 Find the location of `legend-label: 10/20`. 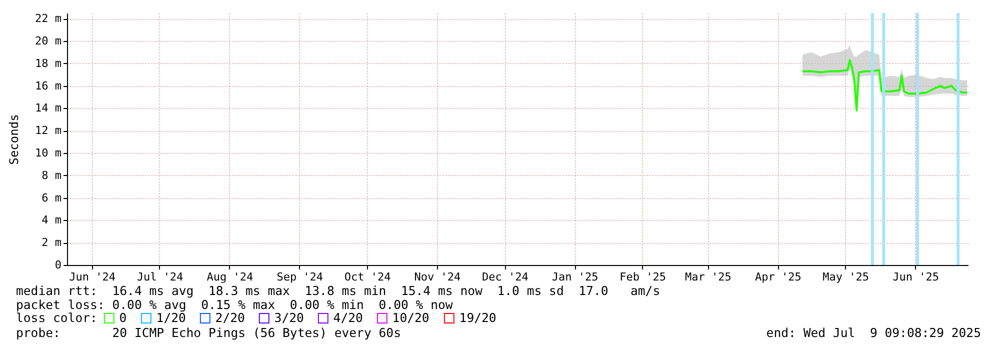

legend-label: 10/20 is located at coordinates (411, 318).